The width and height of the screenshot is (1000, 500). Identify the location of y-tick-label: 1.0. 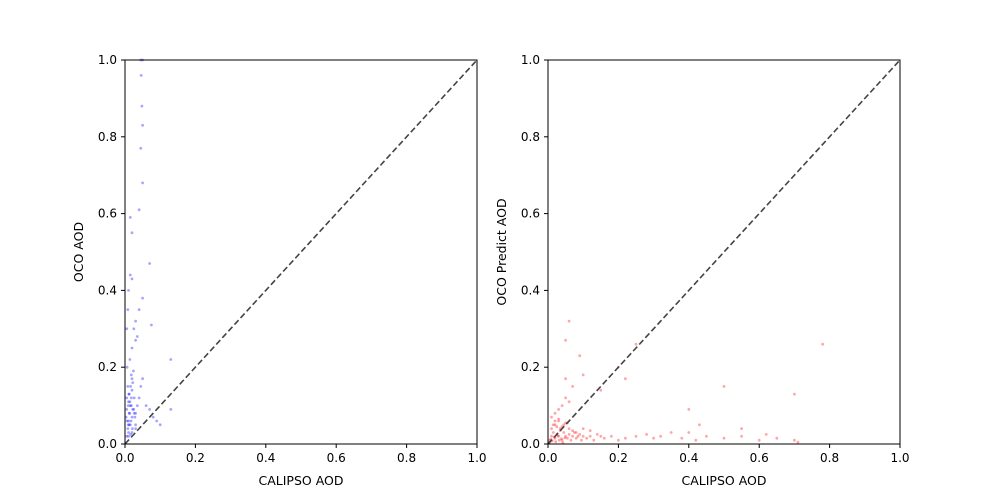
(107, 60).